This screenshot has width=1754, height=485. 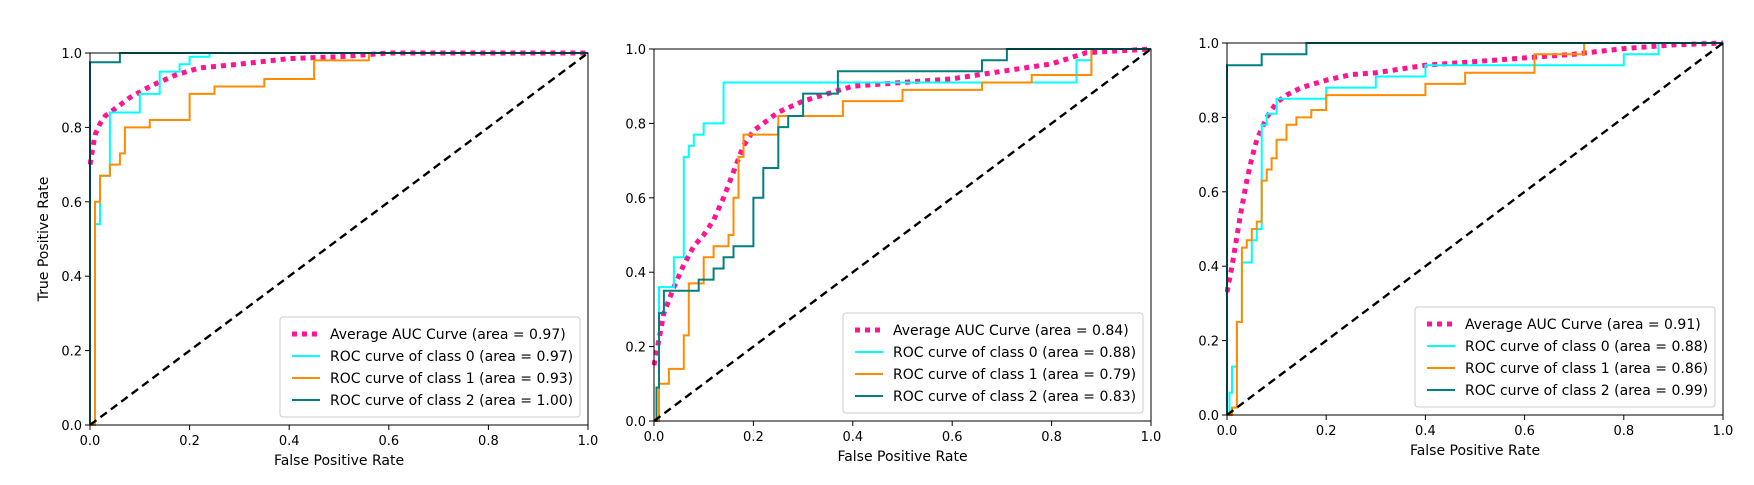 What do you see at coordinates (1014, 375) in the screenshot?
I see `legend-entry-label: ROC curve of class 1 (area = 0.79)` at bounding box center [1014, 375].